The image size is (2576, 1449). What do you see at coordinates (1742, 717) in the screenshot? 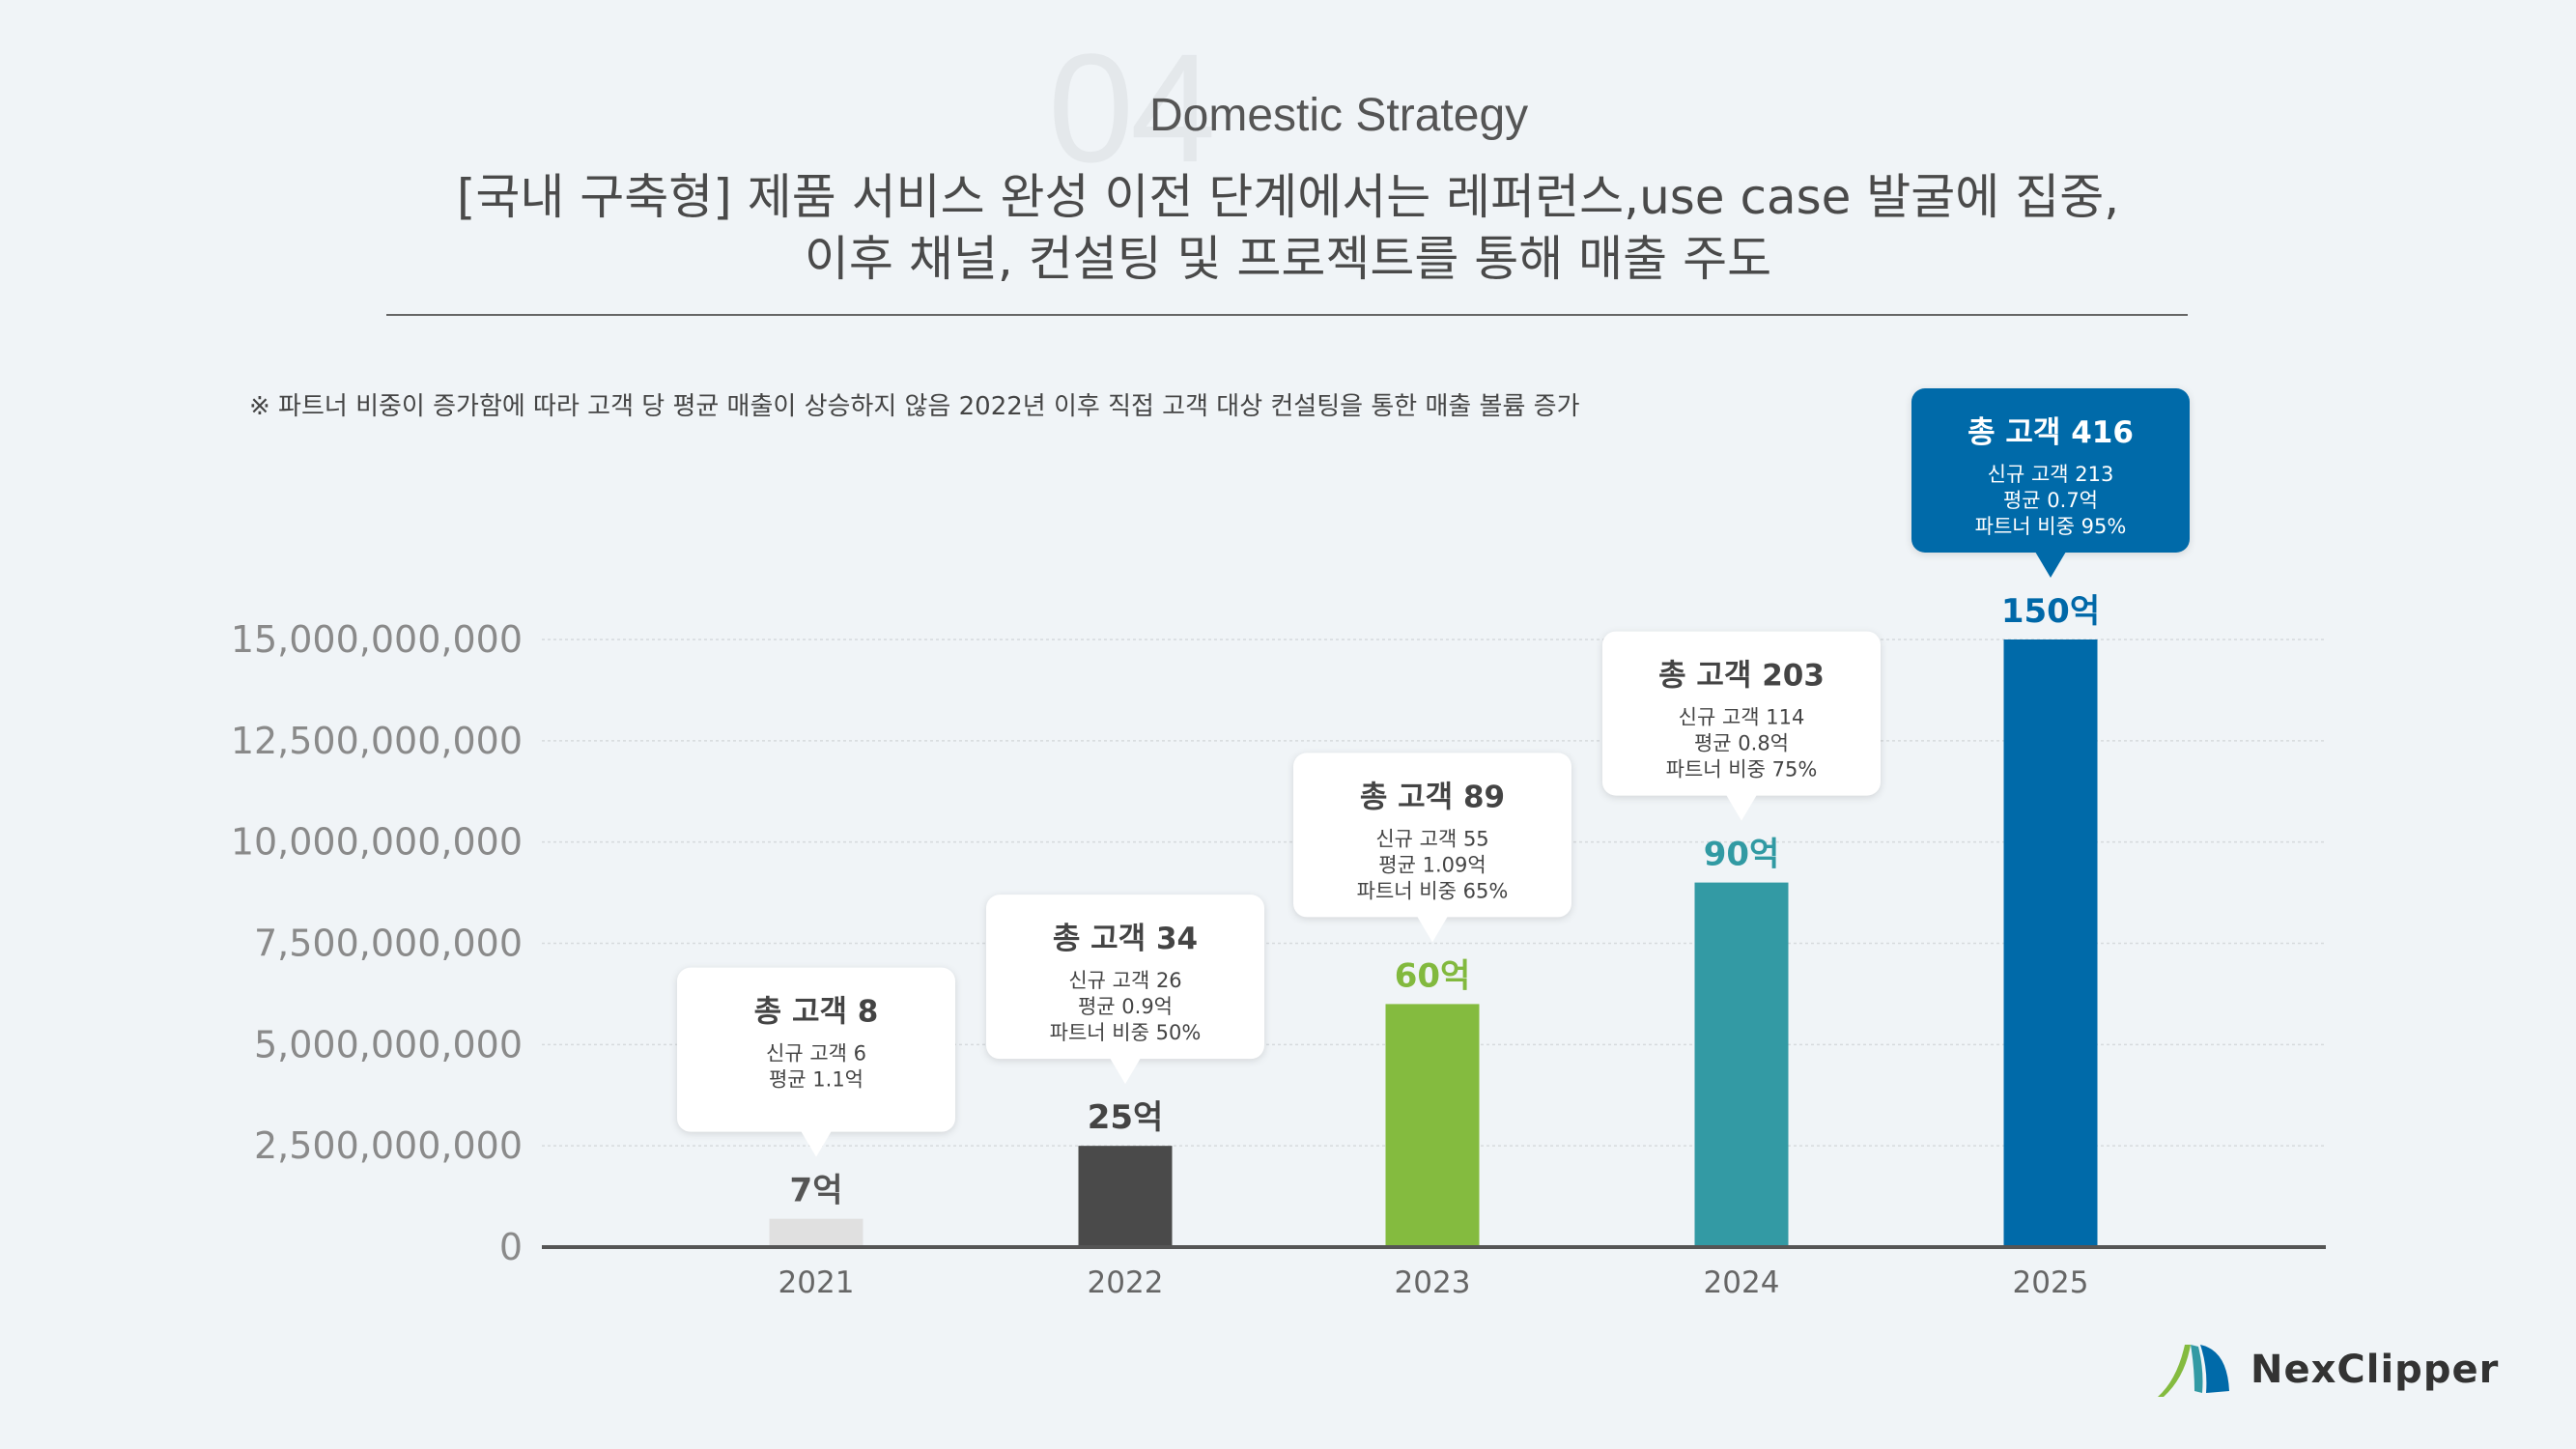
I see `callout-detail: 신규 고객 114` at bounding box center [1742, 717].